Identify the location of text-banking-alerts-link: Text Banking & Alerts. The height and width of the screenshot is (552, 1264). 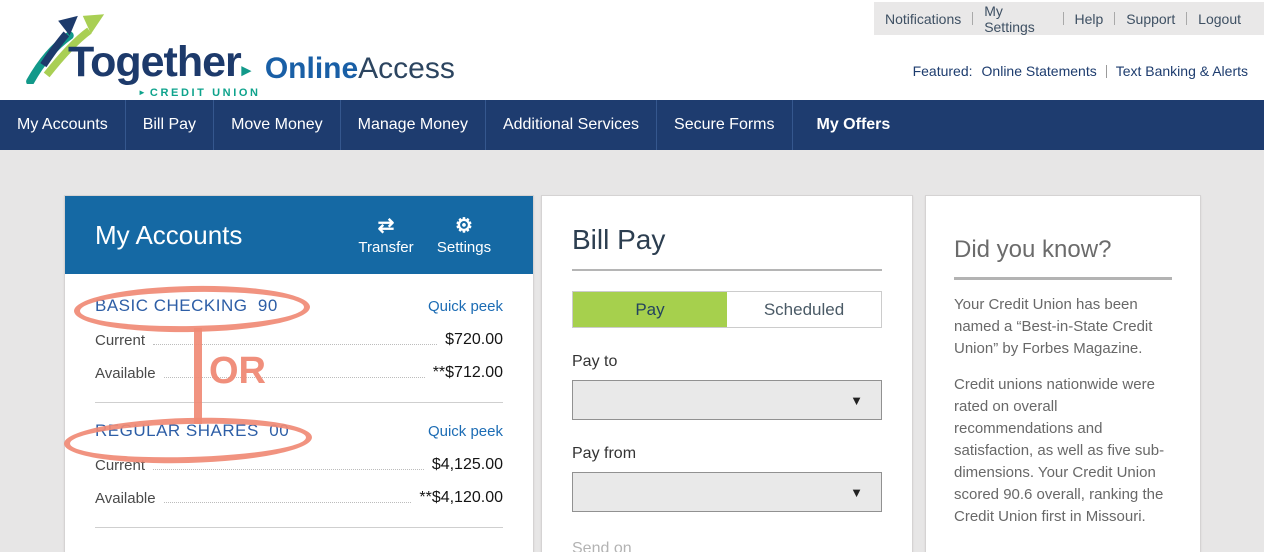
(1181, 71).